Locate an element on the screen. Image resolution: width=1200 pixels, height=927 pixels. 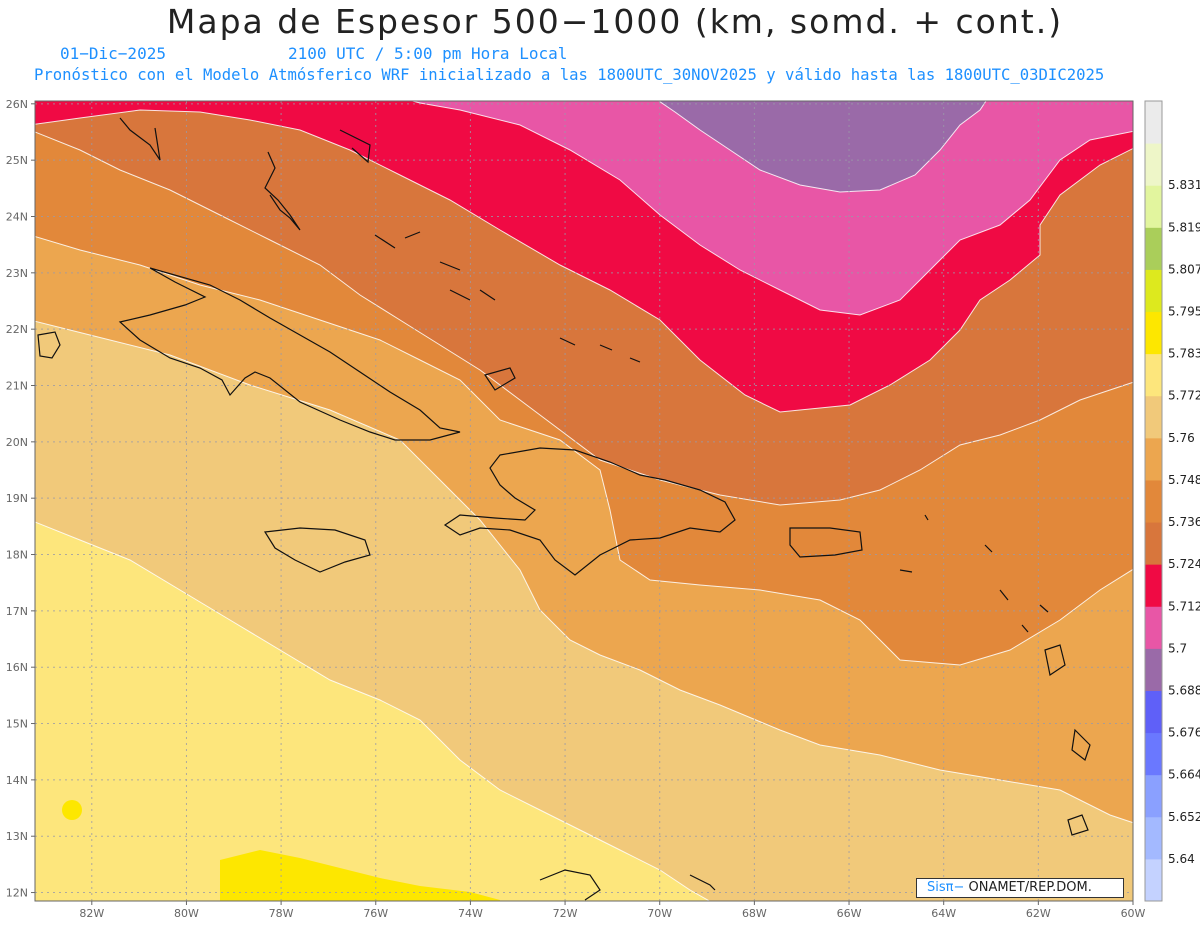
hispaniola-coast is located at coordinates (589, 511).